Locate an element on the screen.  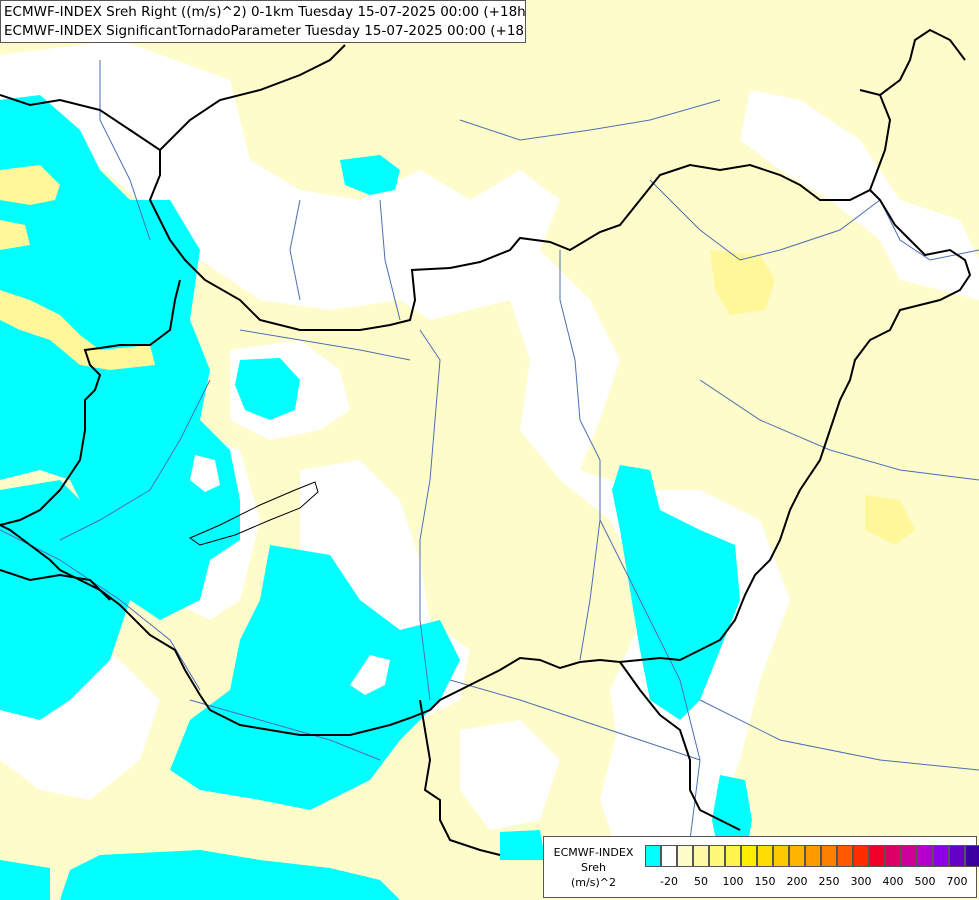
legend-title-line-3: (m/s)^2 is located at coordinates (593, 882).